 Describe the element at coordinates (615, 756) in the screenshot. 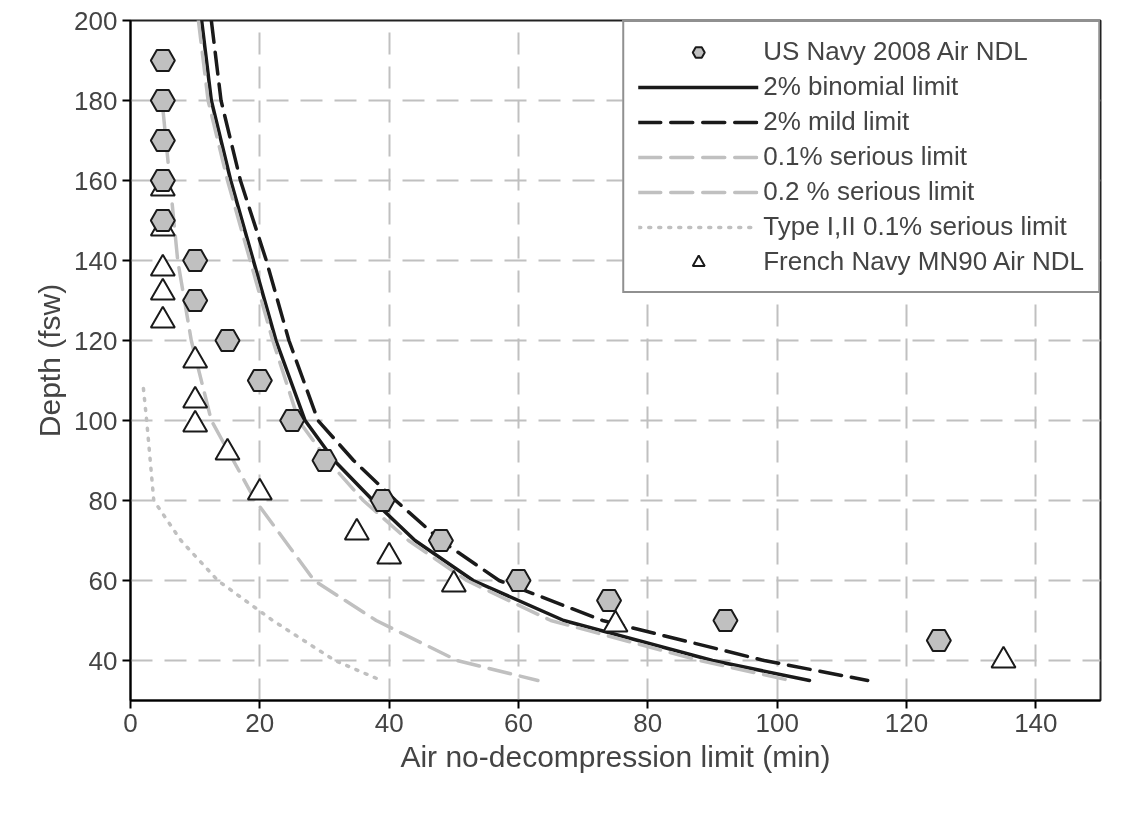

I see `x-axis-title: Air no-decompression limit (min)` at that location.